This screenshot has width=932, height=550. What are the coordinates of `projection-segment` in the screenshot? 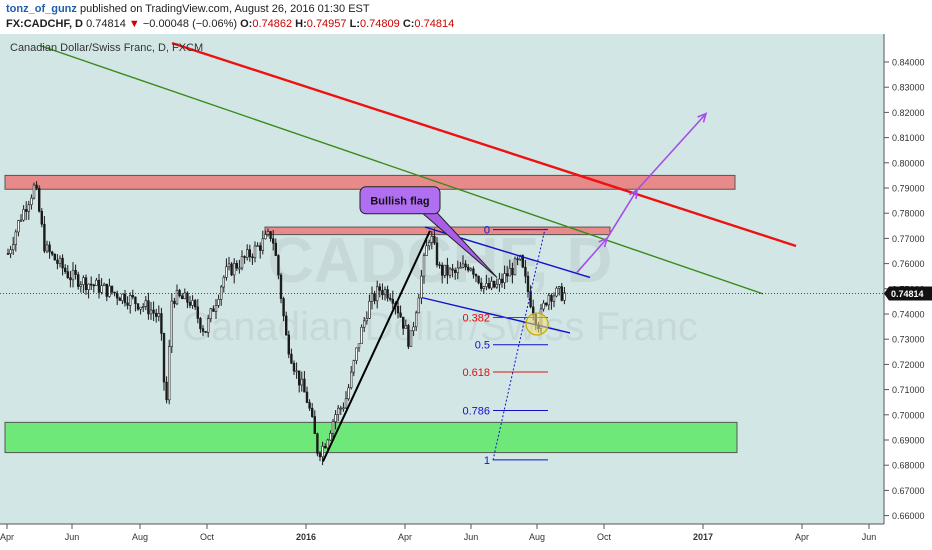 It's located at (592, 255).